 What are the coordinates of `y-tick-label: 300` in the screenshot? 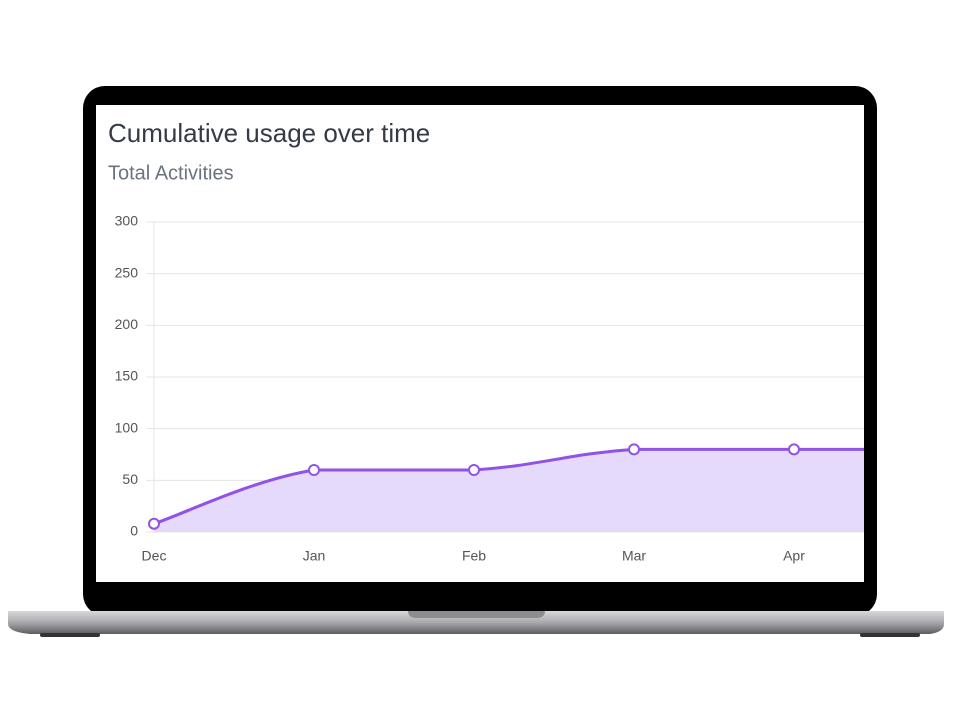 It's located at (127, 221).